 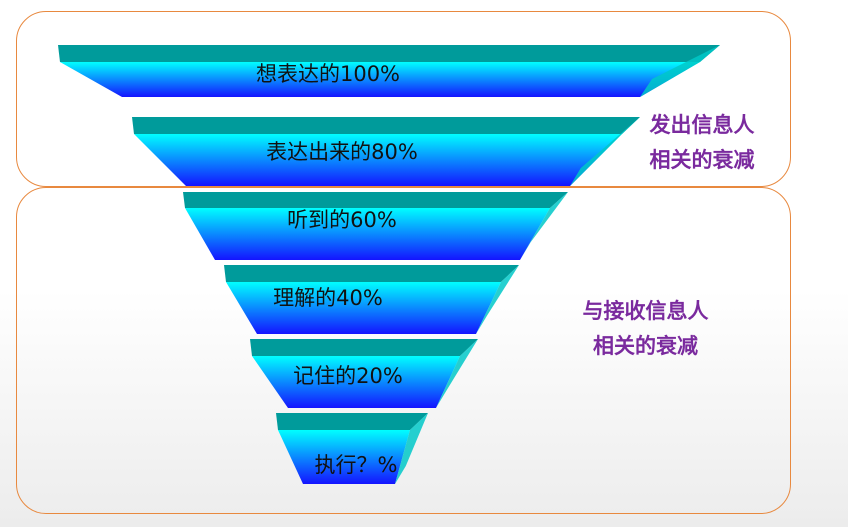 What do you see at coordinates (328, 298) in the screenshot?
I see `funnel-layer-label-4: 理解的40%` at bounding box center [328, 298].